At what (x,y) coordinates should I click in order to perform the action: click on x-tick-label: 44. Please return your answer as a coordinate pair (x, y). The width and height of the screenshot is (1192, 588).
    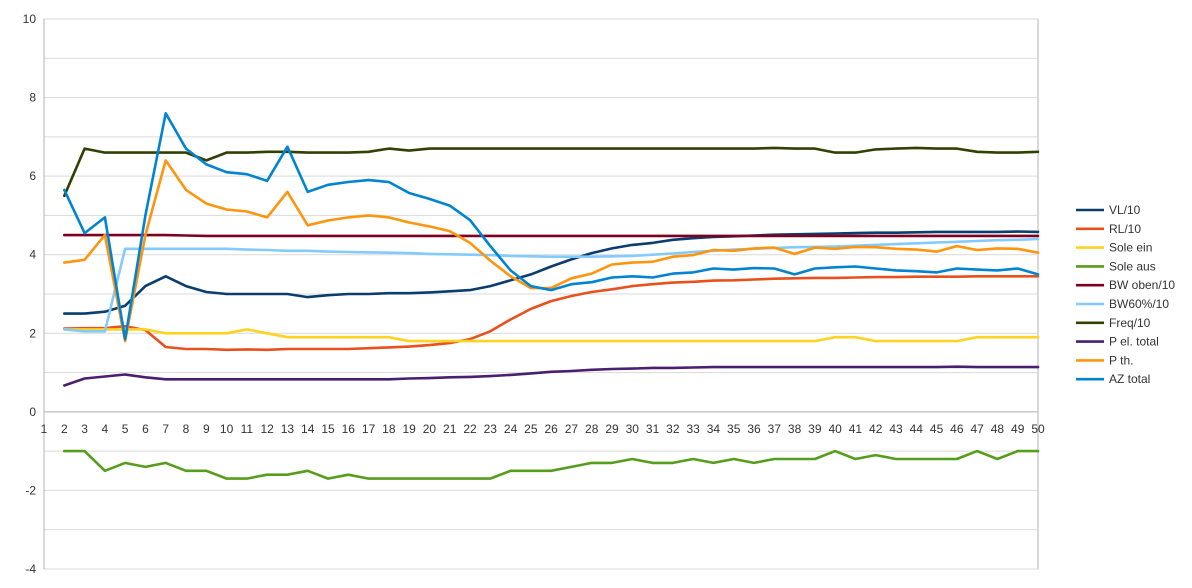
    Looking at the image, I should click on (917, 429).